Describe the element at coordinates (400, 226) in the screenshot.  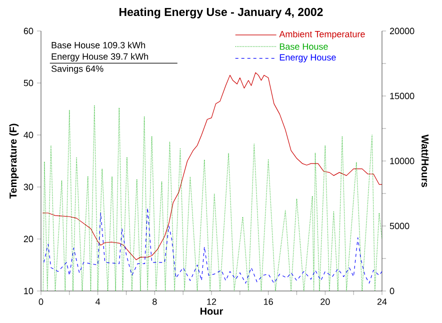
I see `y2-tick-label: 5000` at that location.